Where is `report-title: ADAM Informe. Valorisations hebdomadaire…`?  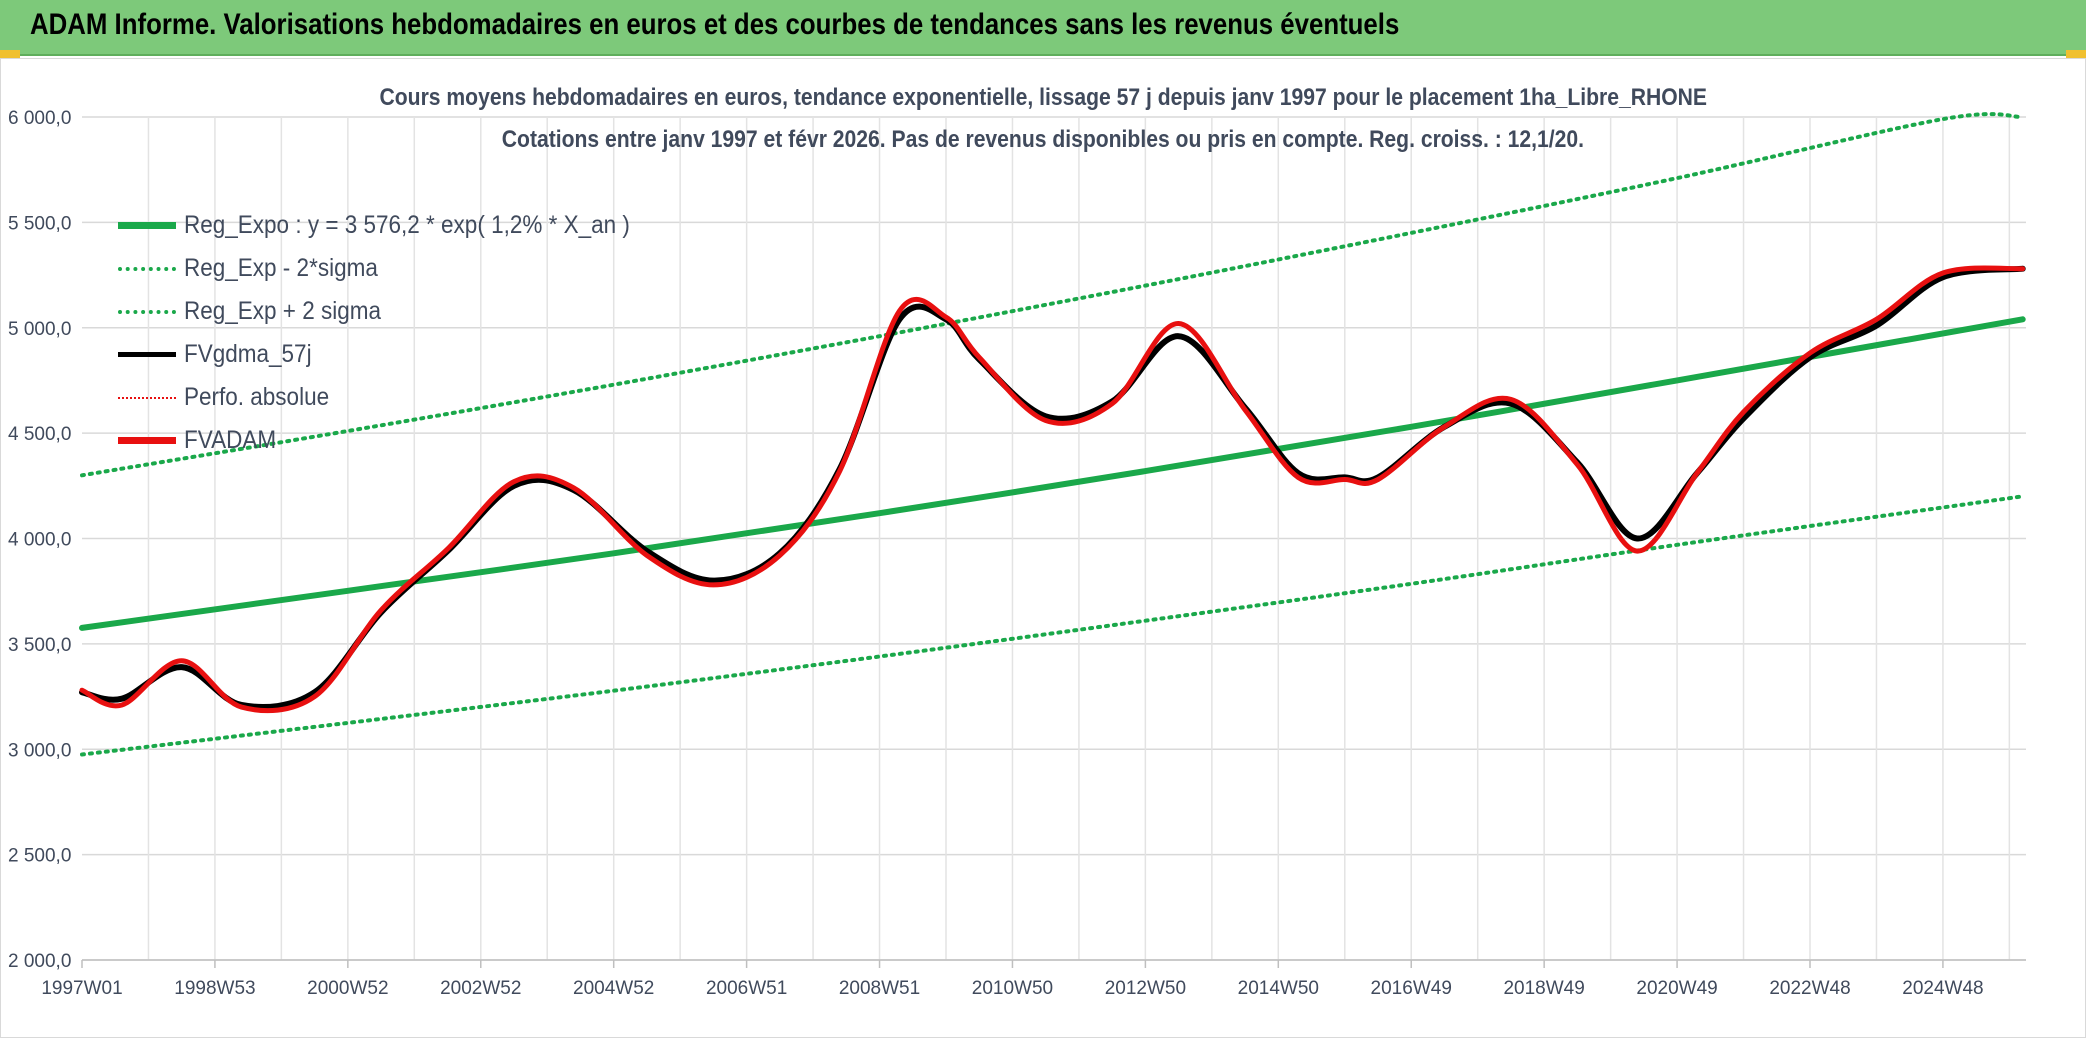
report-title: ADAM Informe. Valorisations hebdomadaire… is located at coordinates (715, 24).